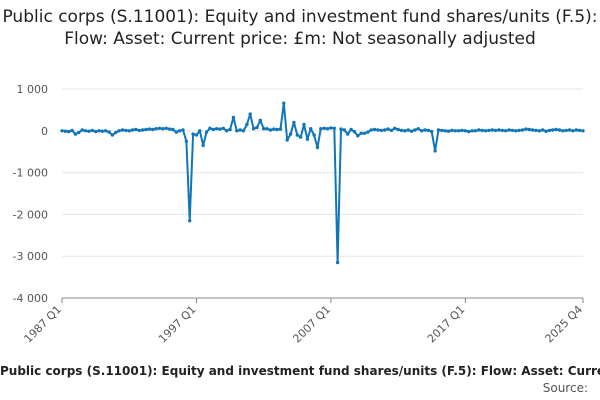 The height and width of the screenshot is (400, 600). What do you see at coordinates (564, 324) in the screenshot?
I see `x-tick-label: 2025 Q4` at bounding box center [564, 324].